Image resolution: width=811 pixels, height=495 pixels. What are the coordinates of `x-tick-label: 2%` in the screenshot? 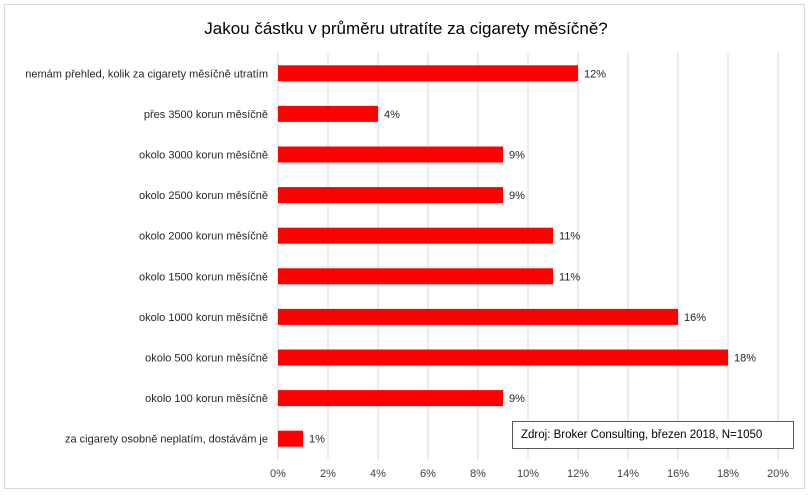 It's located at (328, 474).